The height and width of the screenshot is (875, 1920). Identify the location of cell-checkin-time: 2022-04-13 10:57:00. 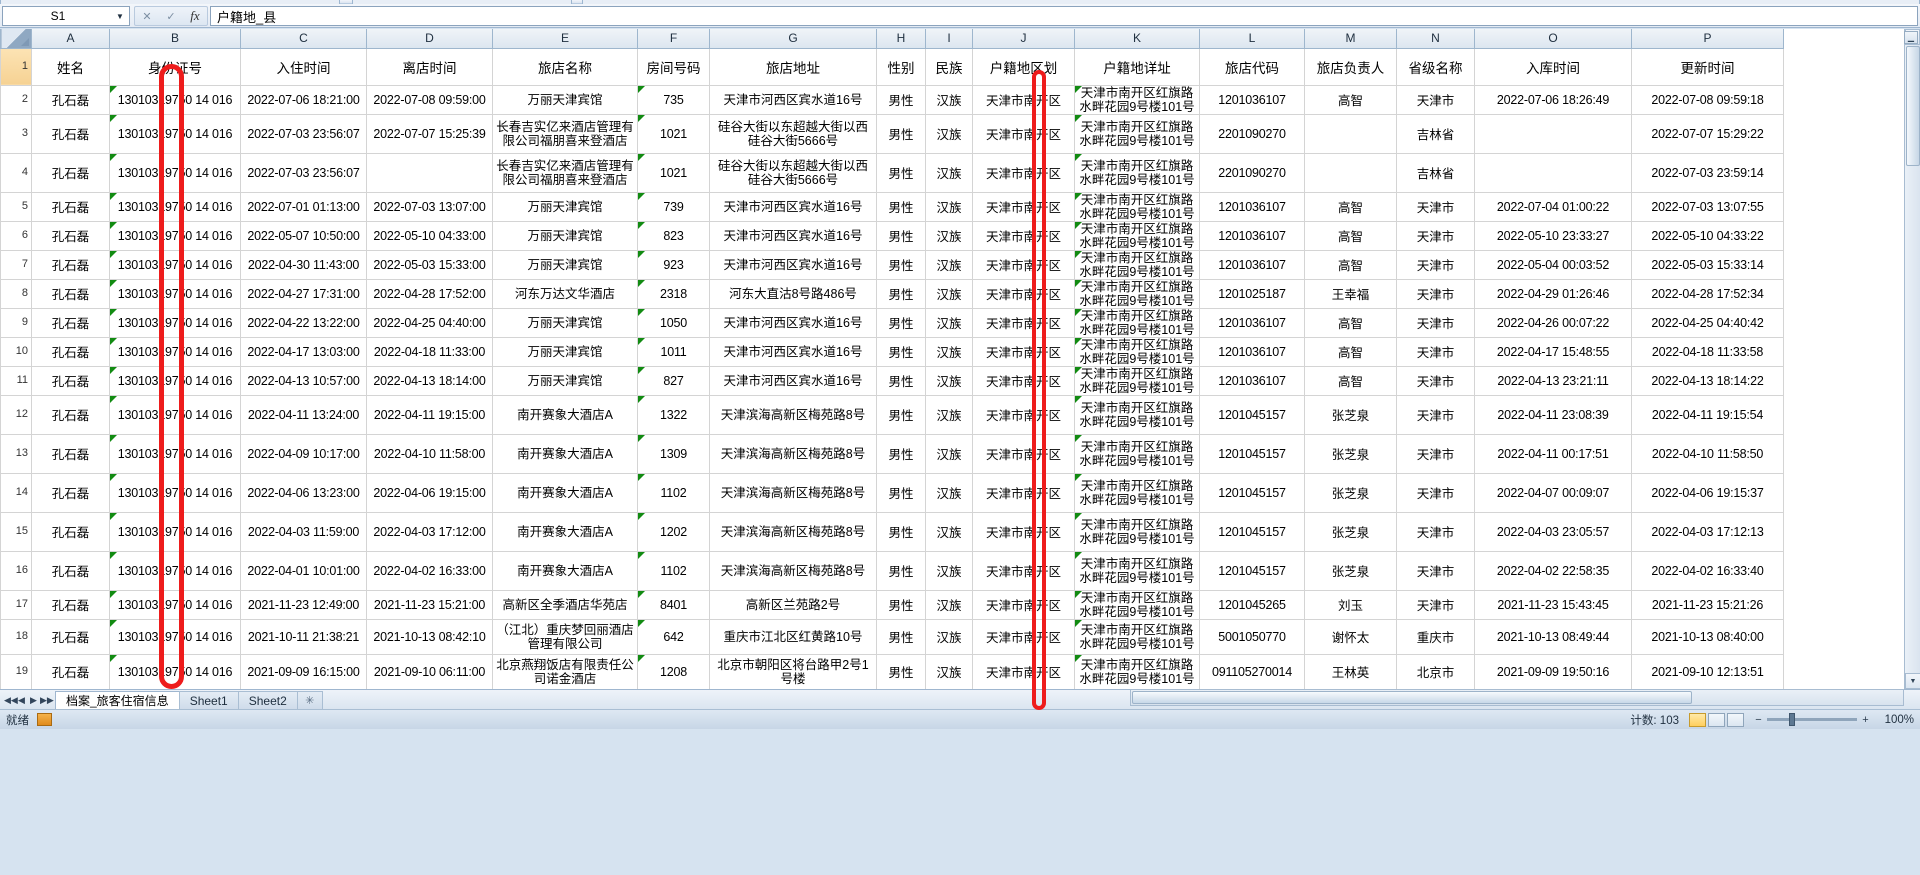
(303, 380).